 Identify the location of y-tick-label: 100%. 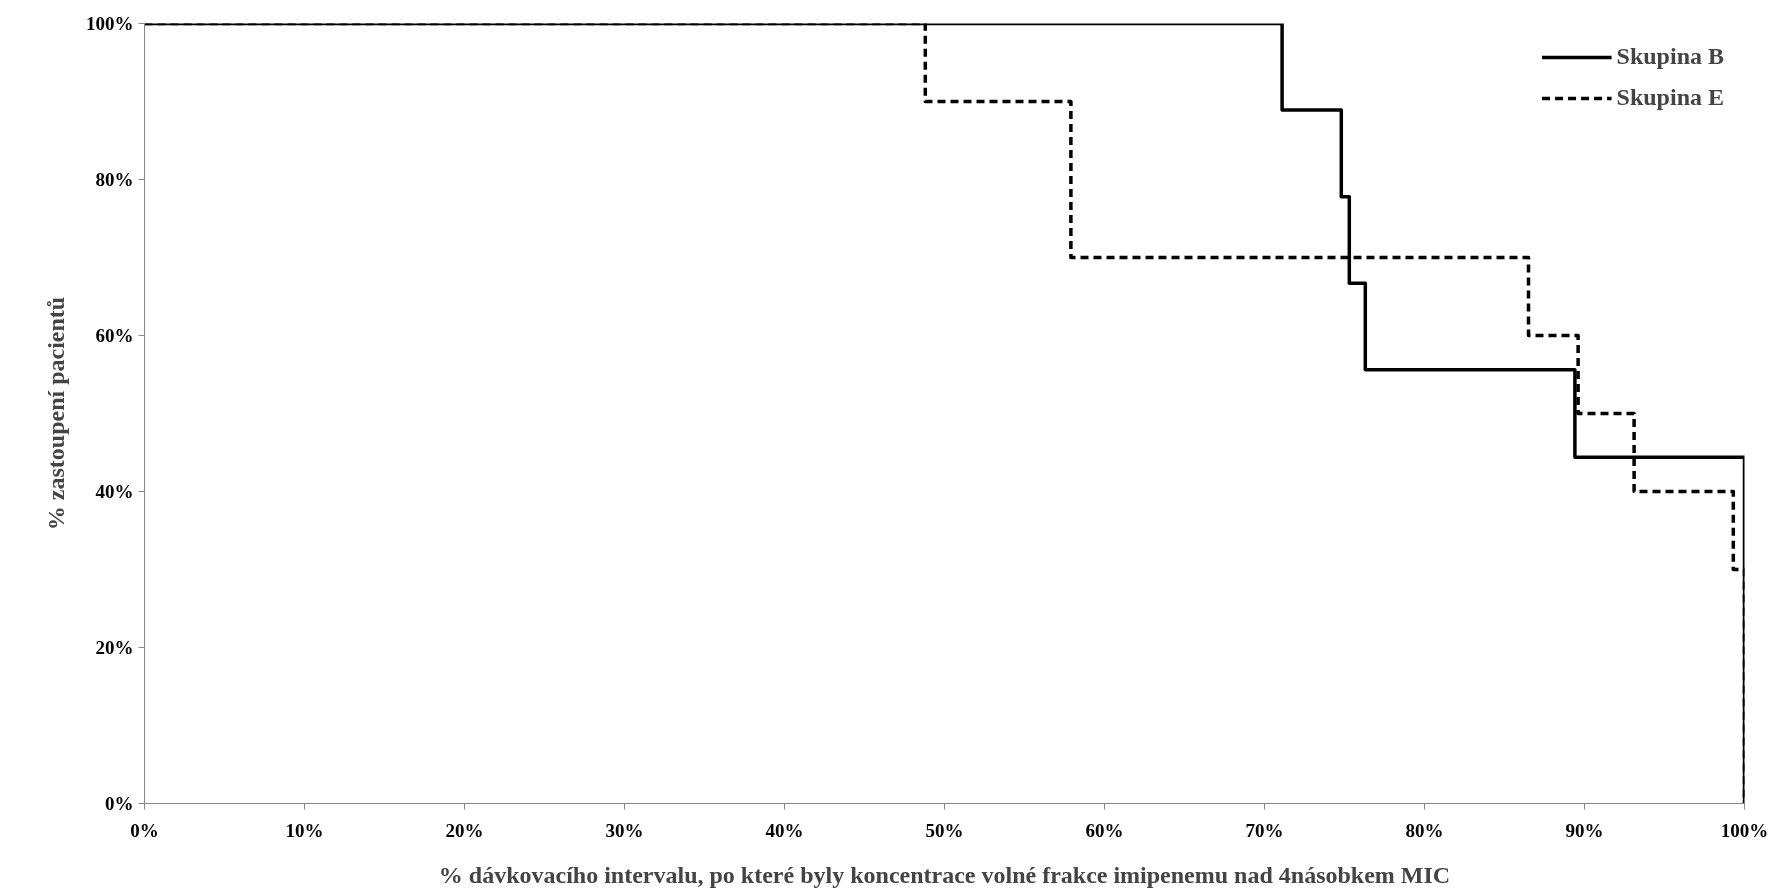
(110, 23).